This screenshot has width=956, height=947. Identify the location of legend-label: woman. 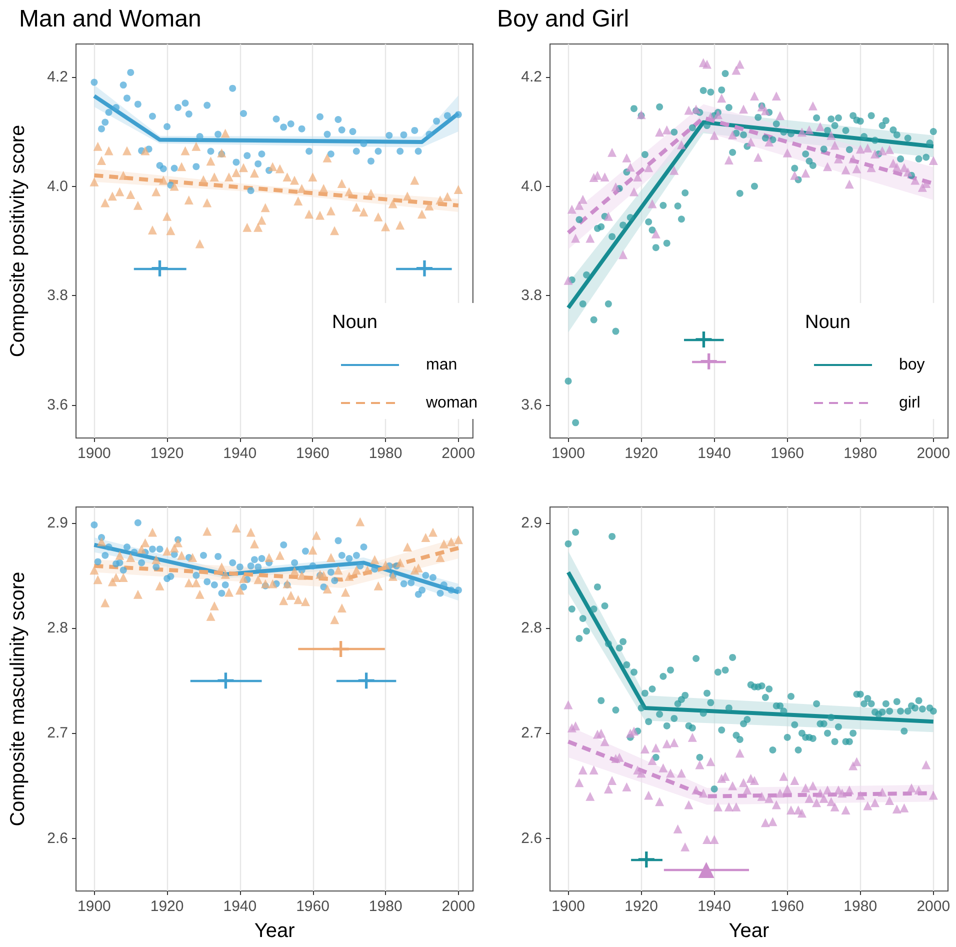
(451, 403).